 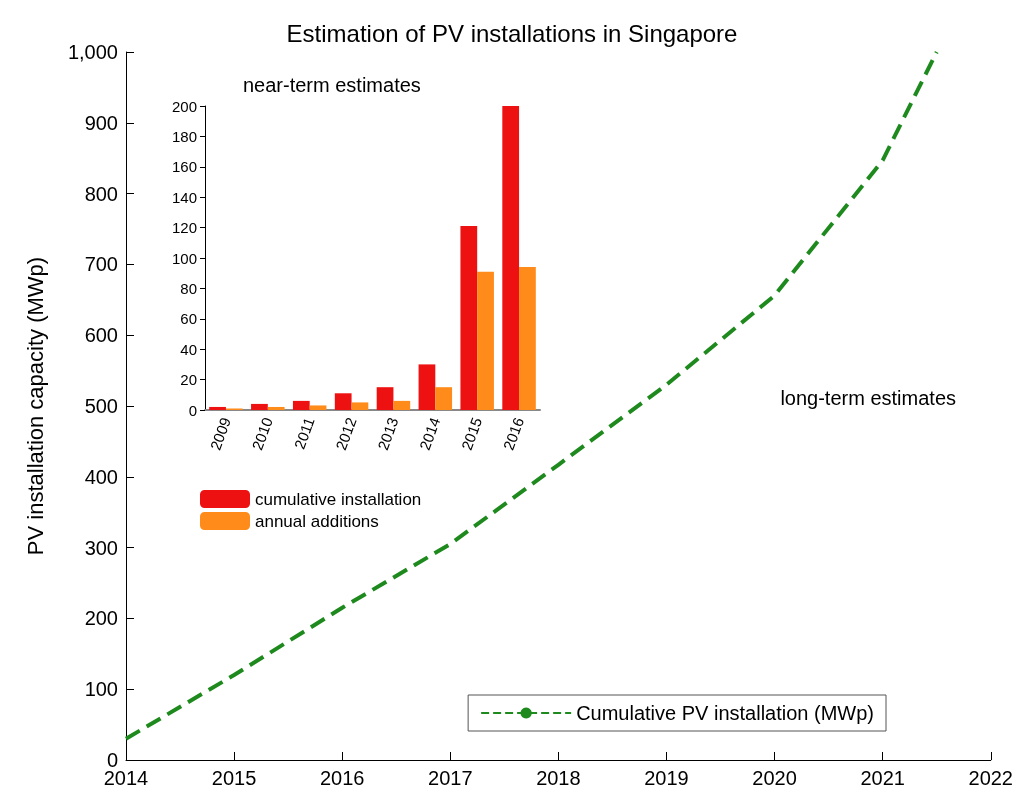 I want to click on x-tick-label: 2010, so click(x=262, y=434).